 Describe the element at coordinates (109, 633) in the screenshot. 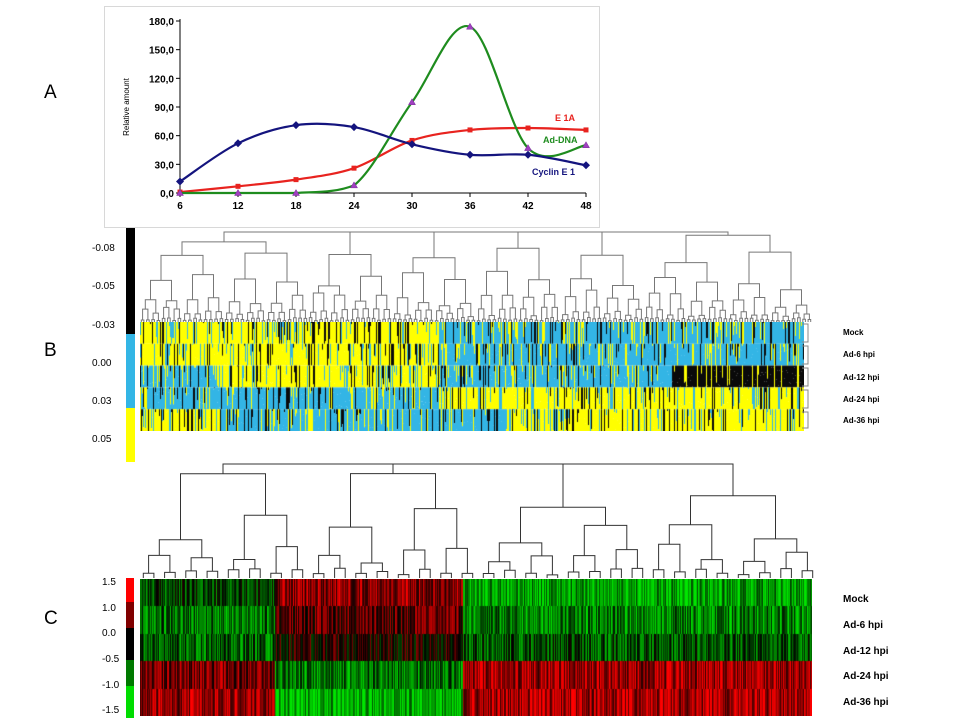

I see `heatmap-c-scale-tick: 0.0` at that location.